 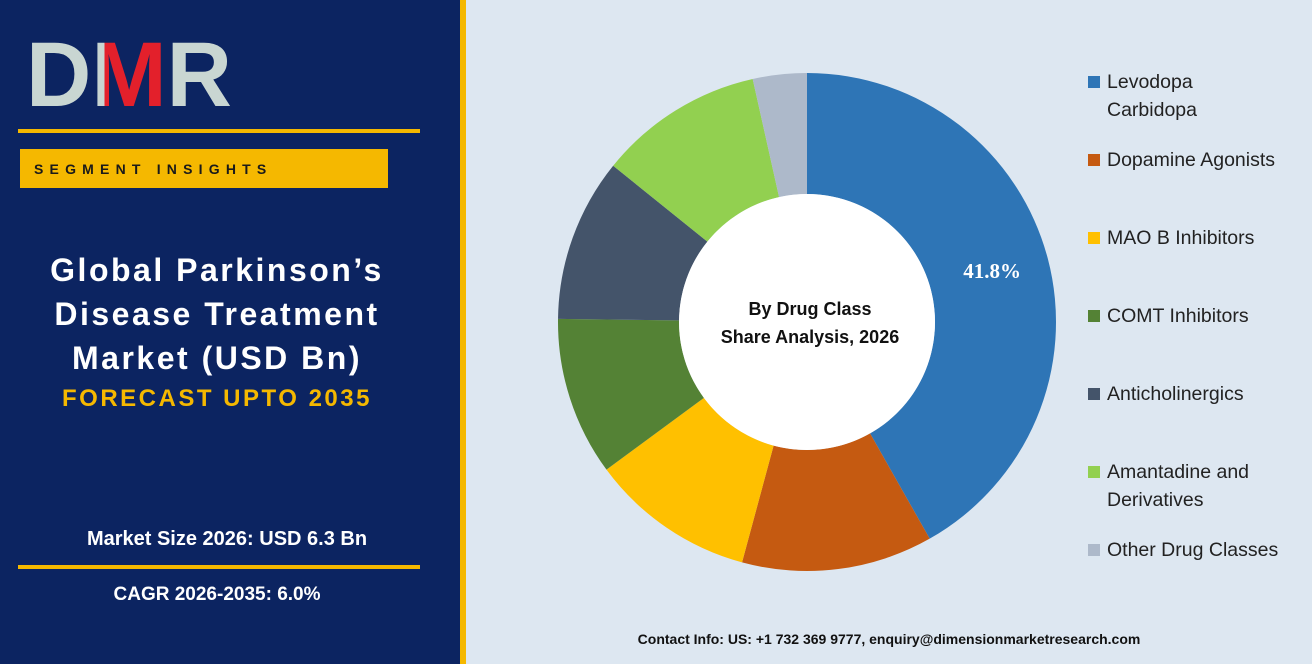 I want to click on divider, so click(x=463, y=332).